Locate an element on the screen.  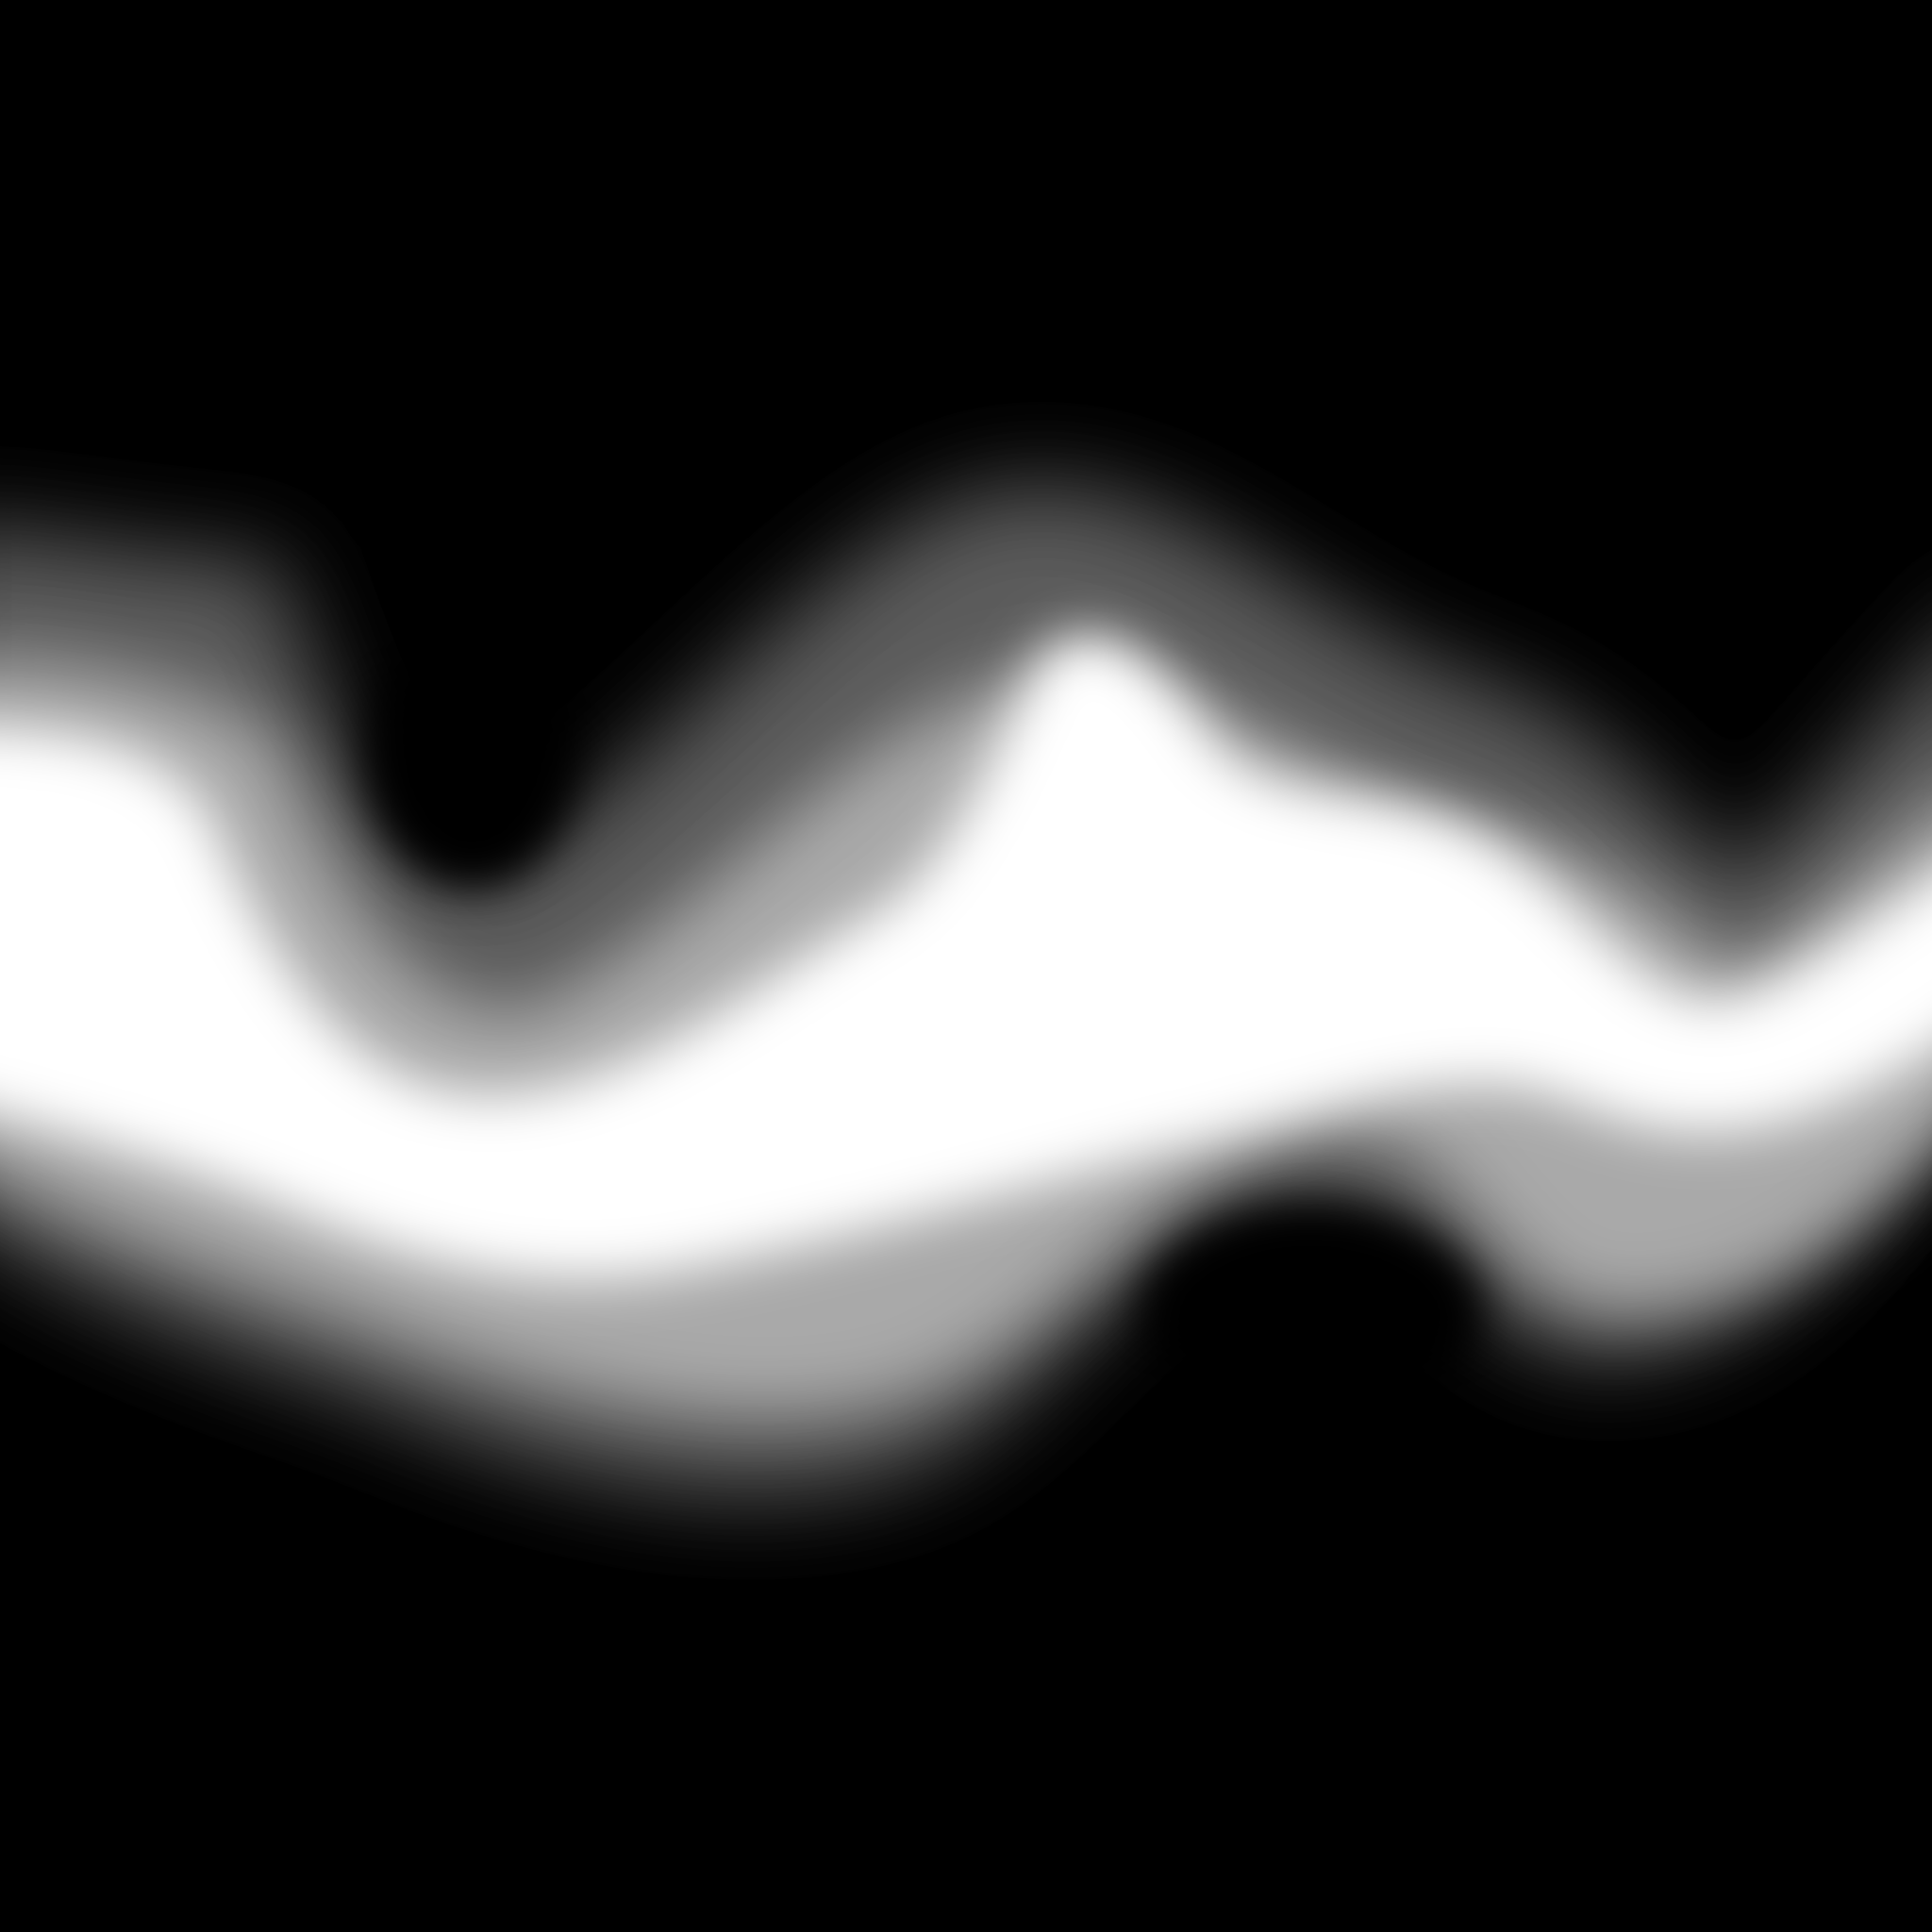
wave-shadow-notch is located at coordinates (1311, 1312).